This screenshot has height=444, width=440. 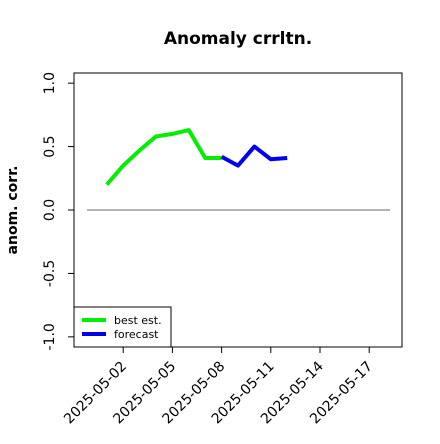 I want to click on y-axis-label: anom. corr., so click(x=13, y=210).